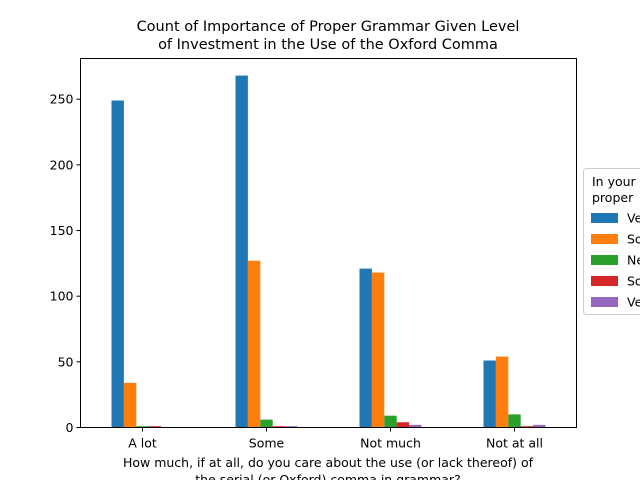 The image size is (640, 480). I want to click on x-tick-label: A lot, so click(142, 443).